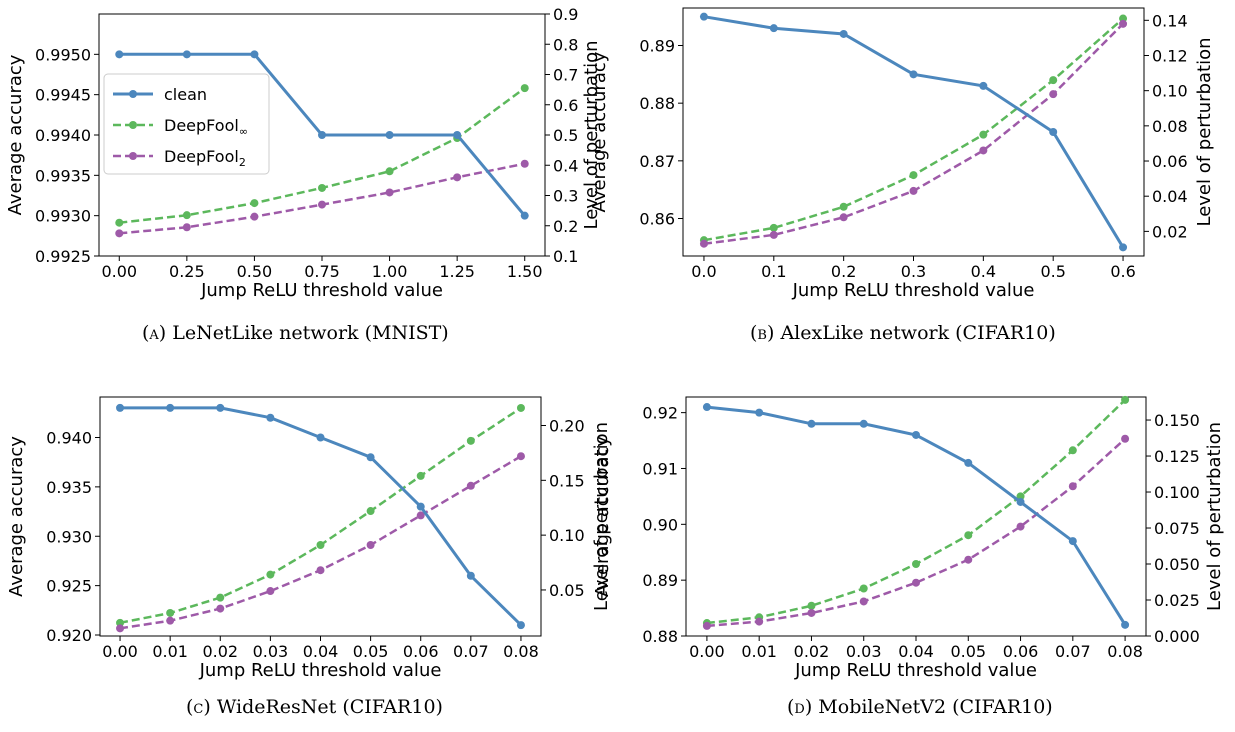 Image resolution: width=1235 pixels, height=732 pixels. I want to click on y2-tick-label: 0.3, so click(565, 196).